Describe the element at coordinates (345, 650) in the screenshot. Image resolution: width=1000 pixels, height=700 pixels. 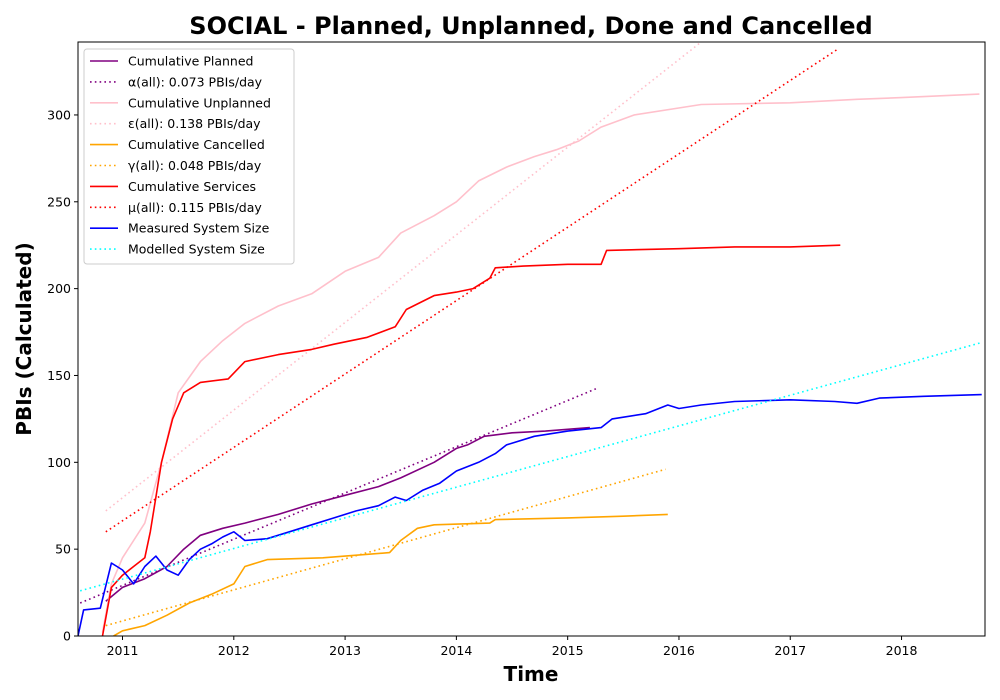
I see `x-tick-label-2013: 2013` at that location.